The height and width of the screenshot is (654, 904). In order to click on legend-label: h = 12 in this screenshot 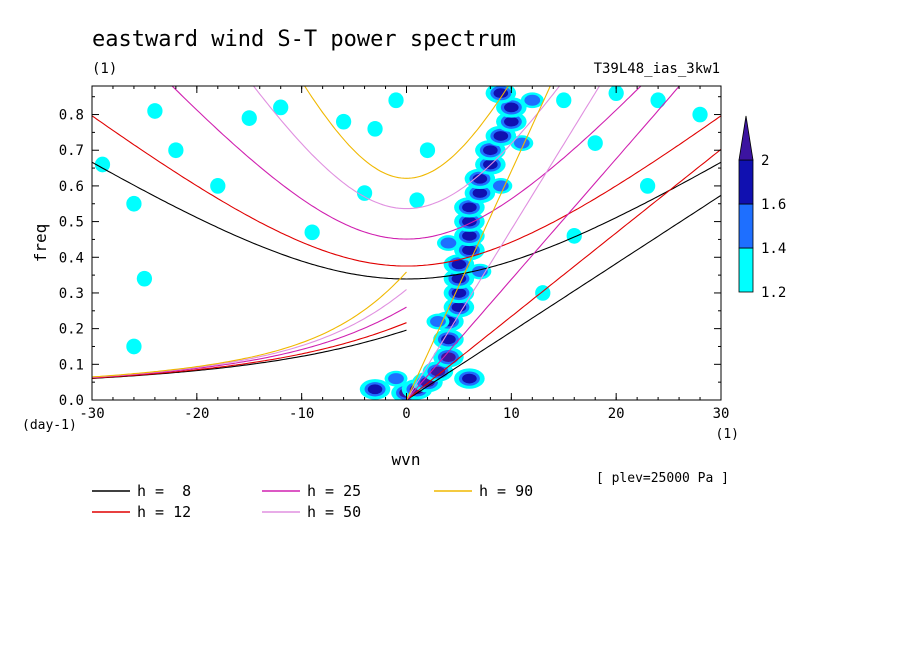, I will do `click(164, 512)`.